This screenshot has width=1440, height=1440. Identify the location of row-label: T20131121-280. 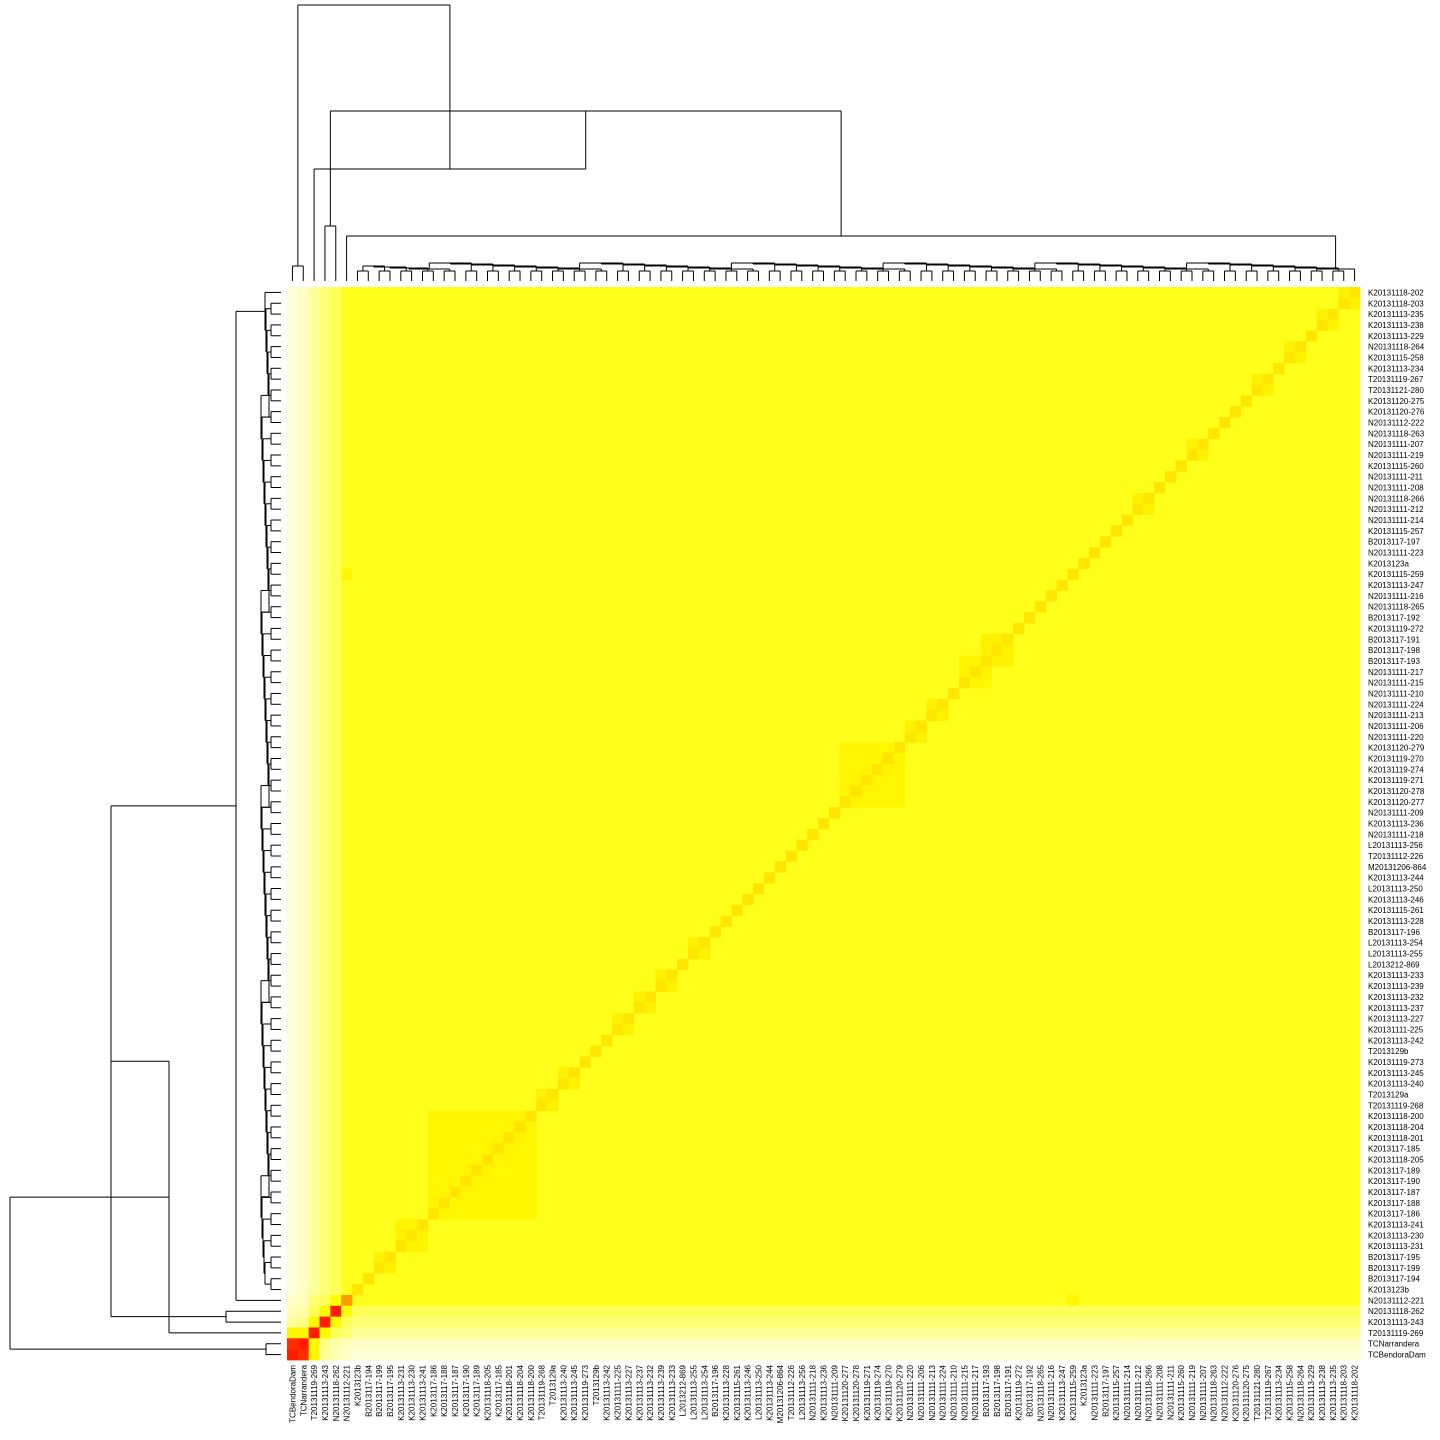
(1396, 390).